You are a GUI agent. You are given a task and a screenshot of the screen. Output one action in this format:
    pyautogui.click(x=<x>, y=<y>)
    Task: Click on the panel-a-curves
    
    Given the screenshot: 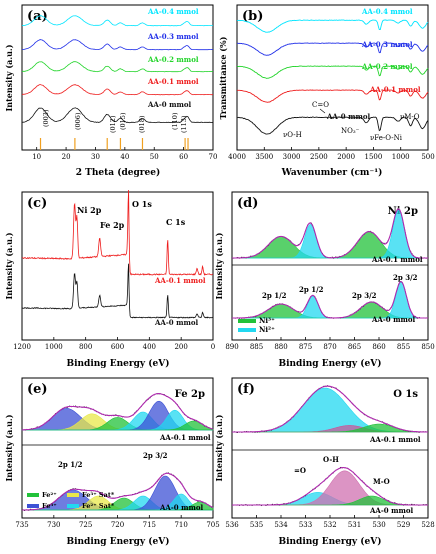 What is the action you would take?
    pyautogui.click(x=117, y=69)
    